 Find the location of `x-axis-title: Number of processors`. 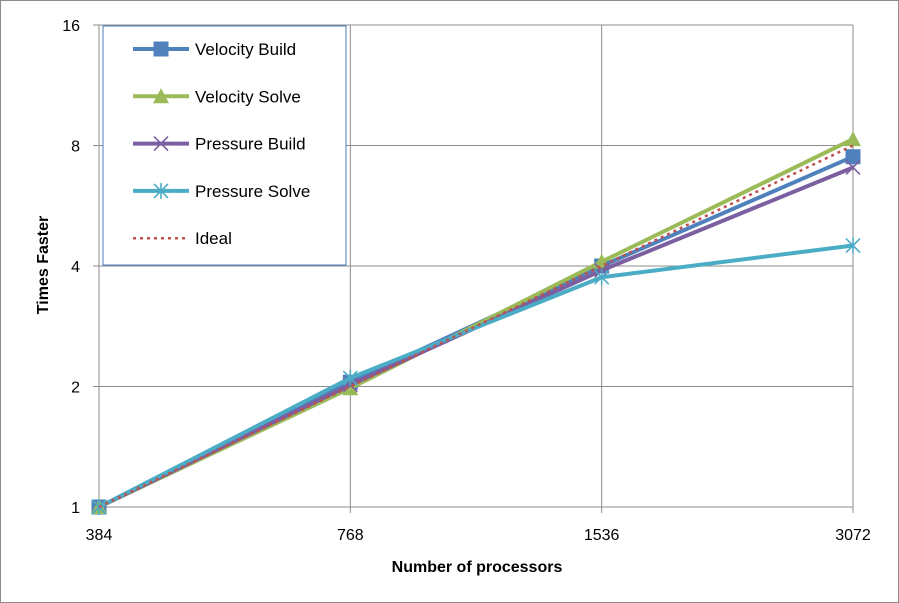

x-axis-title: Number of processors is located at coordinates (477, 567).